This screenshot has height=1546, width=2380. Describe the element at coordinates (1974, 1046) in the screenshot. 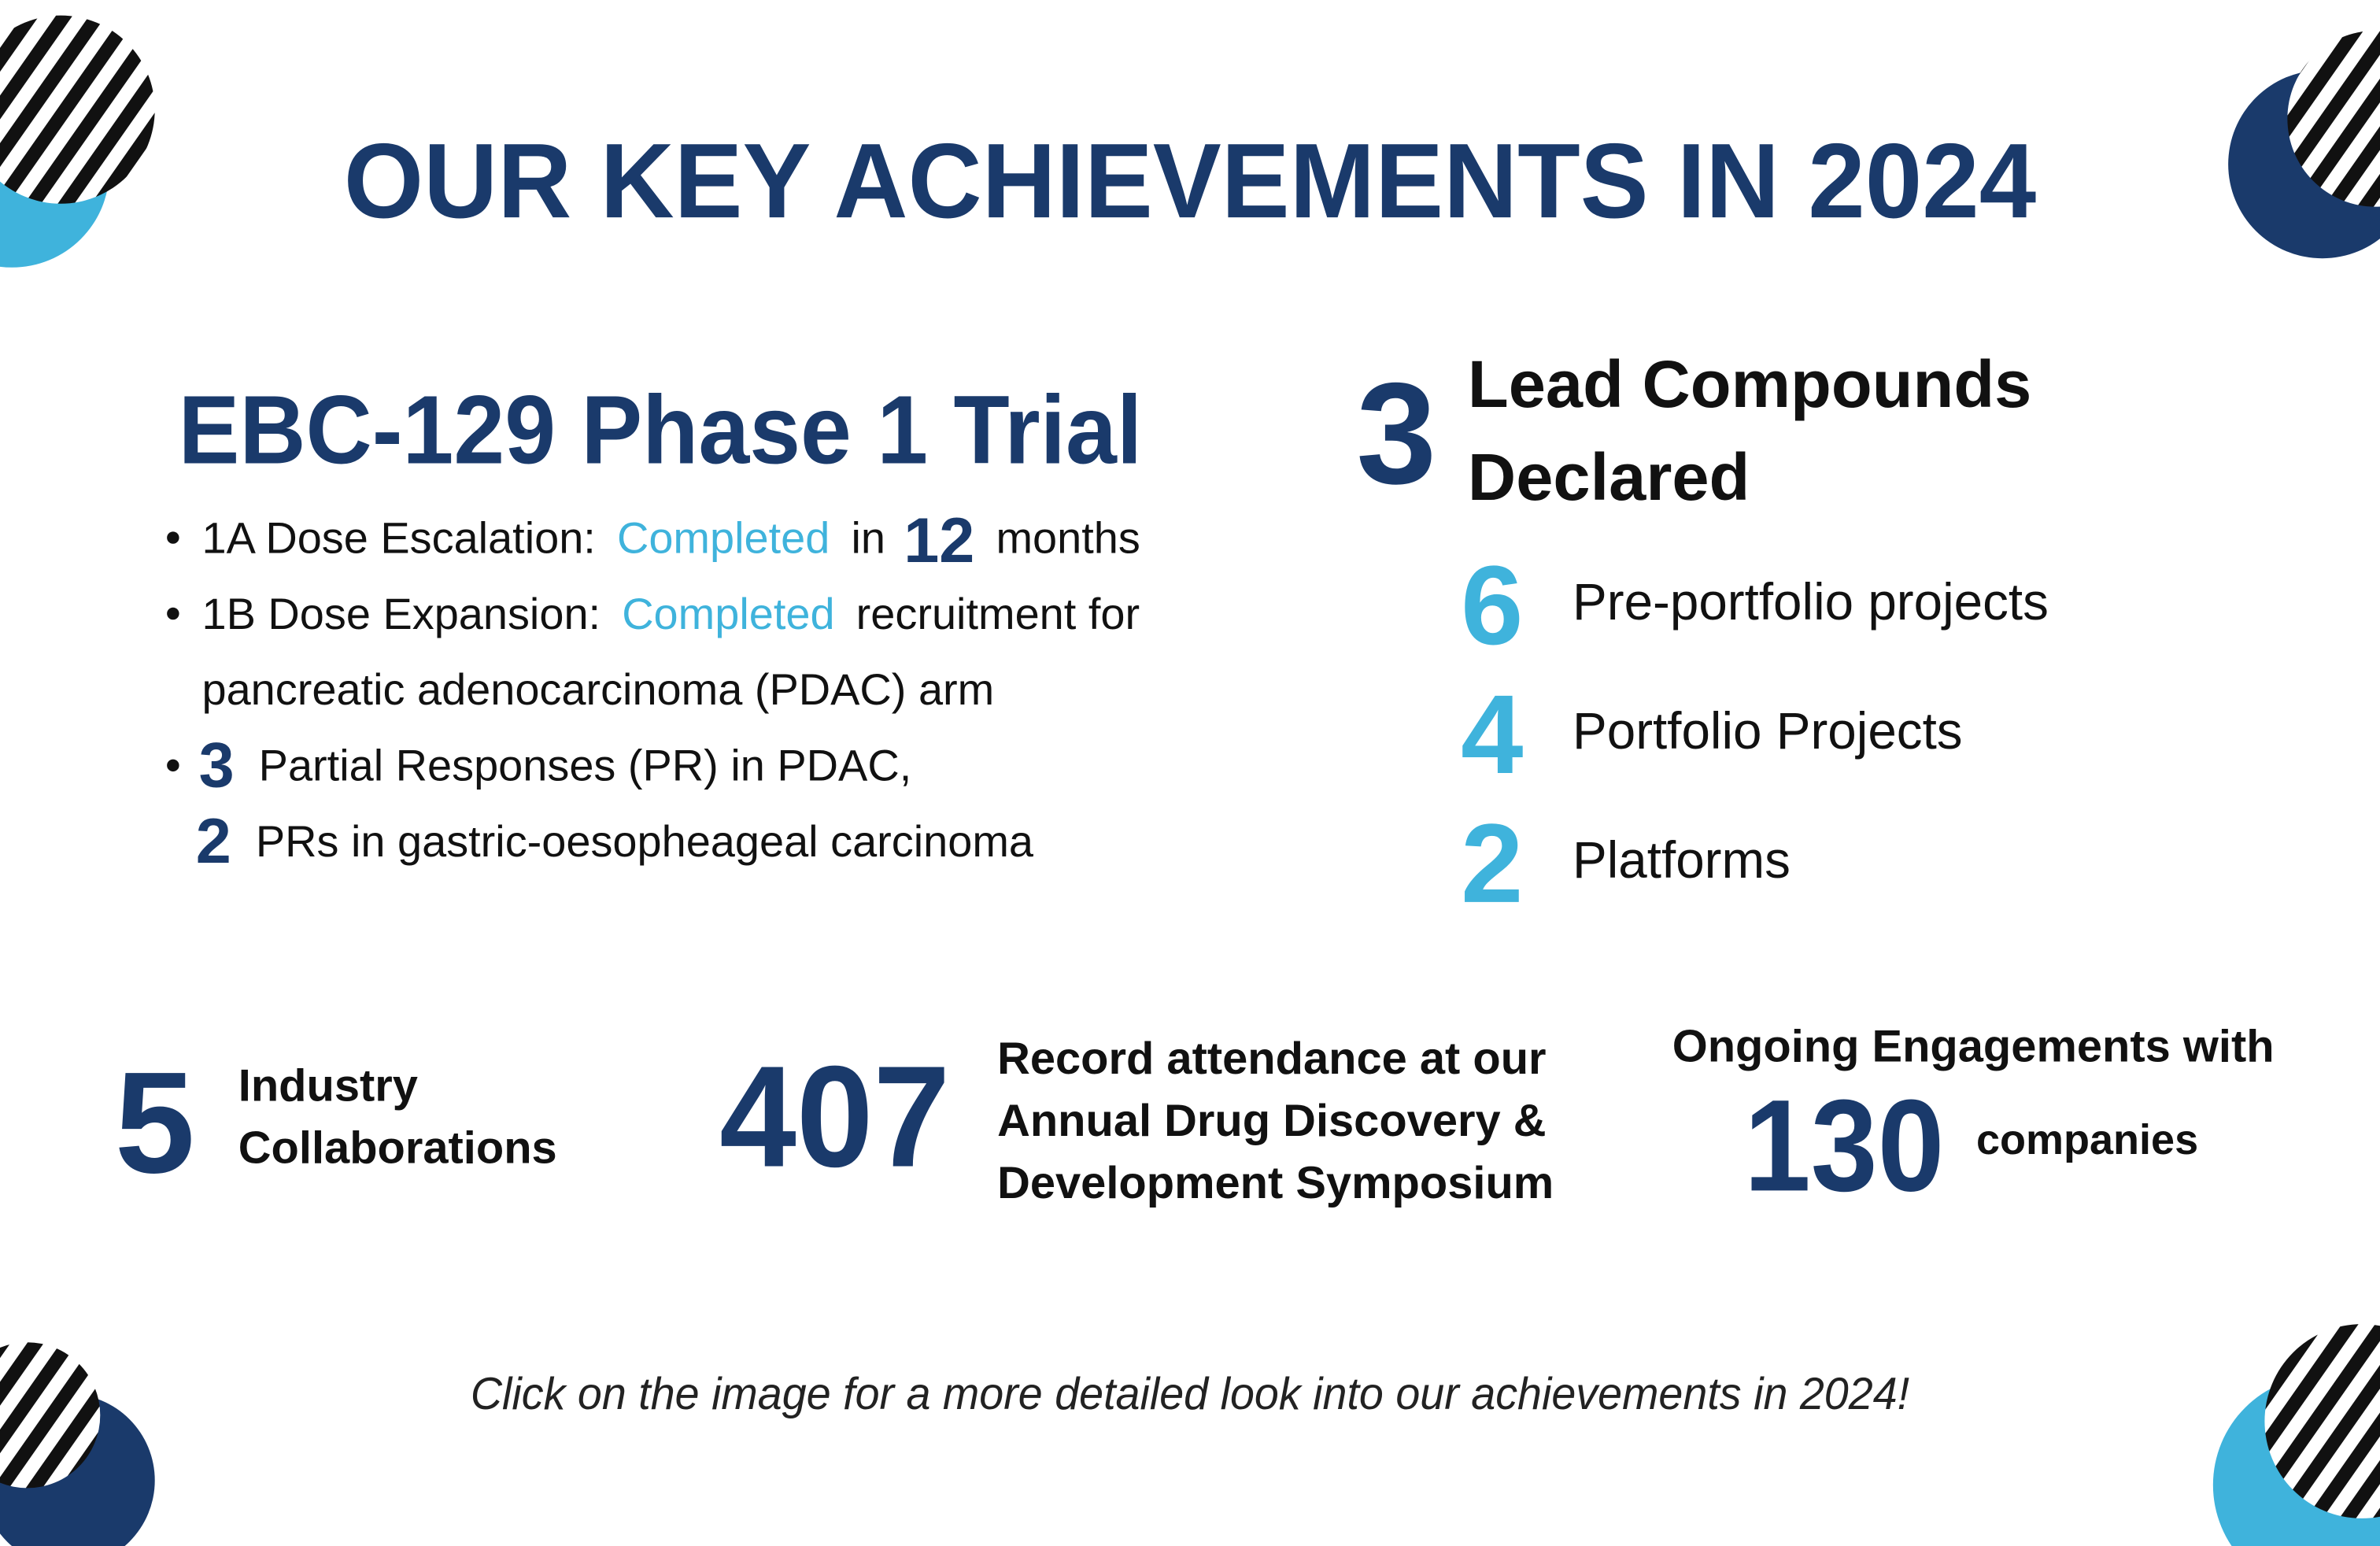

I see `stat-label: Ongoing Engagements with` at that location.